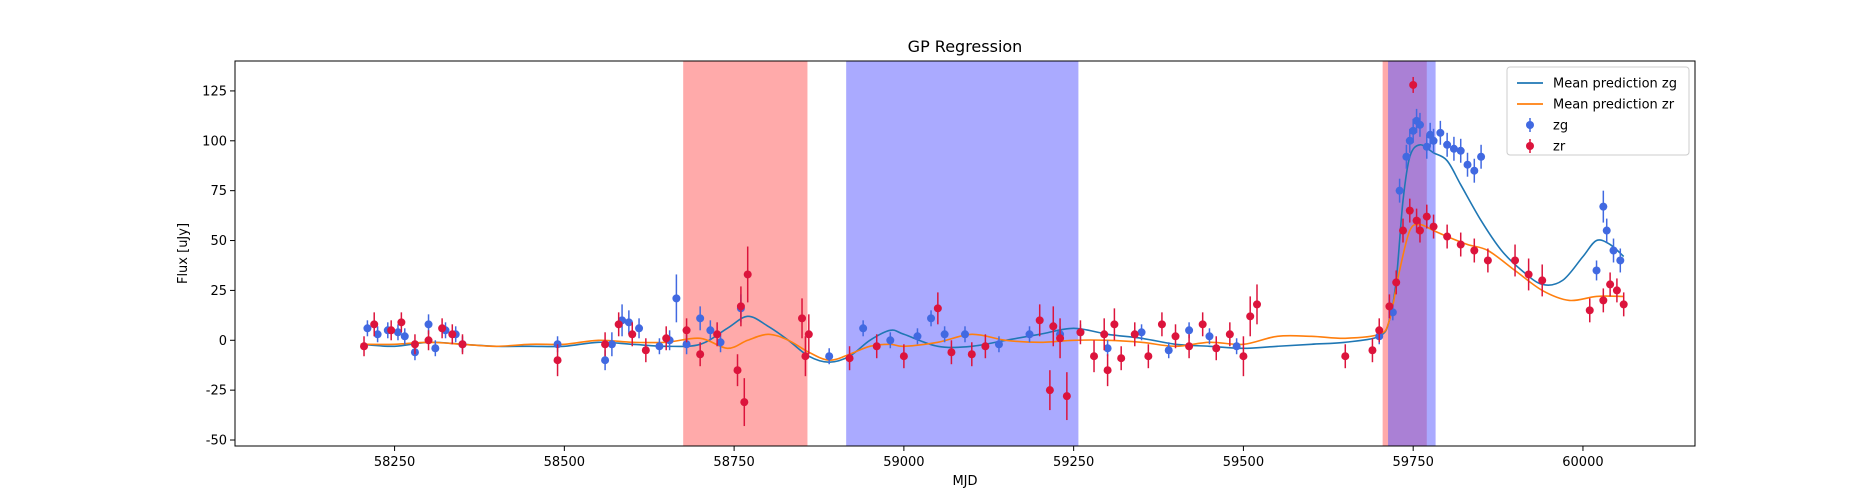  What do you see at coordinates (223, 341) in the screenshot?
I see `y-tick-label: 0` at bounding box center [223, 341].